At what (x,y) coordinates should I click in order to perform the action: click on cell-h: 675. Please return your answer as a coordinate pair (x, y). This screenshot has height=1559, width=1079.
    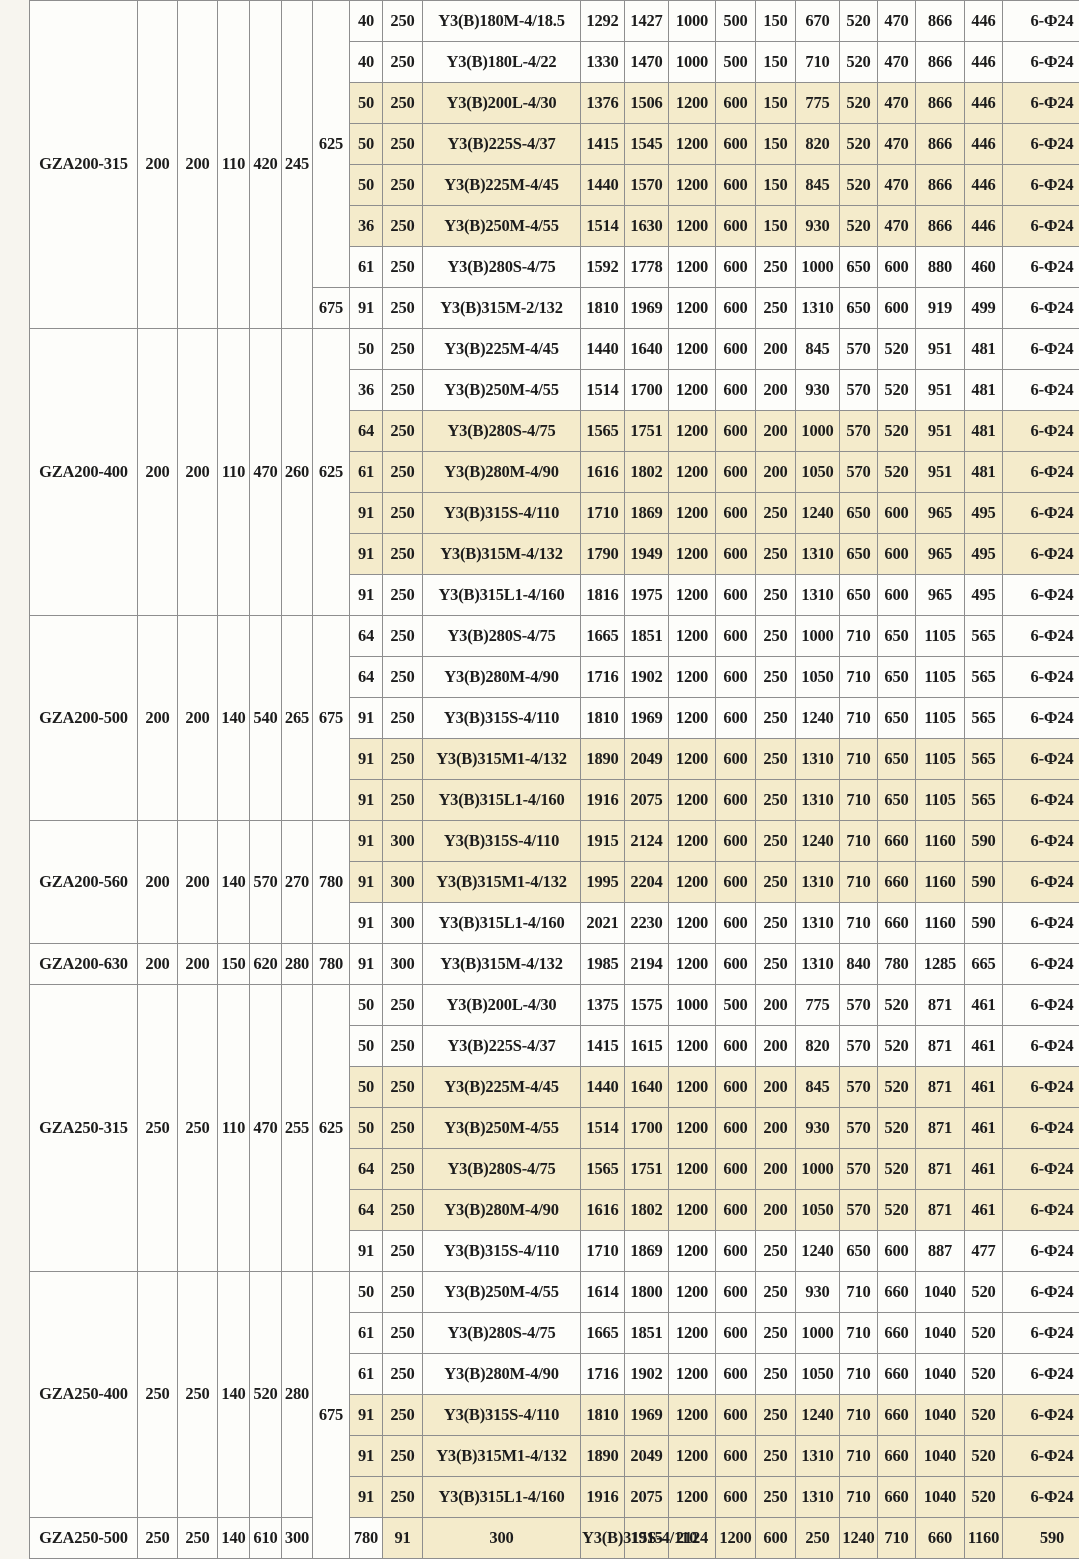
    Looking at the image, I should click on (331, 718).